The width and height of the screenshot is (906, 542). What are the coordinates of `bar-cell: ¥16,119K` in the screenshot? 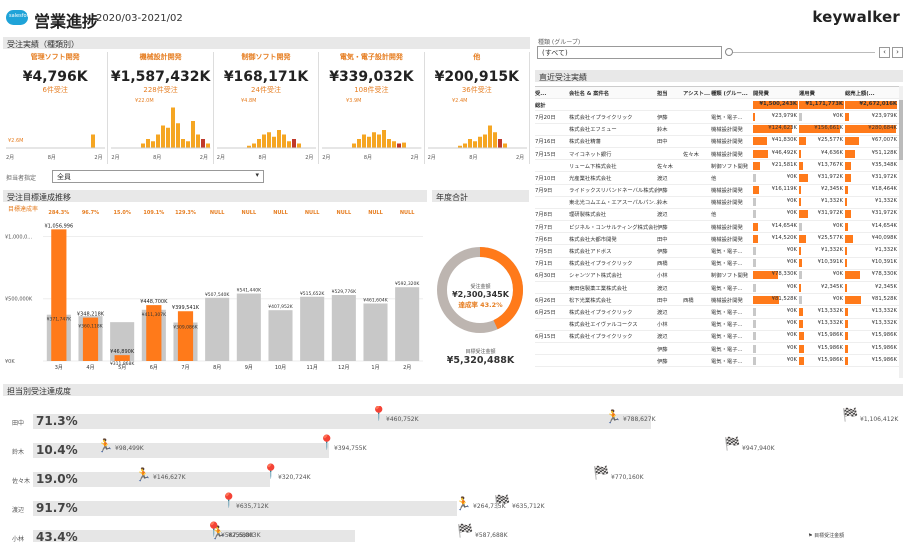 It's located at (776, 190).